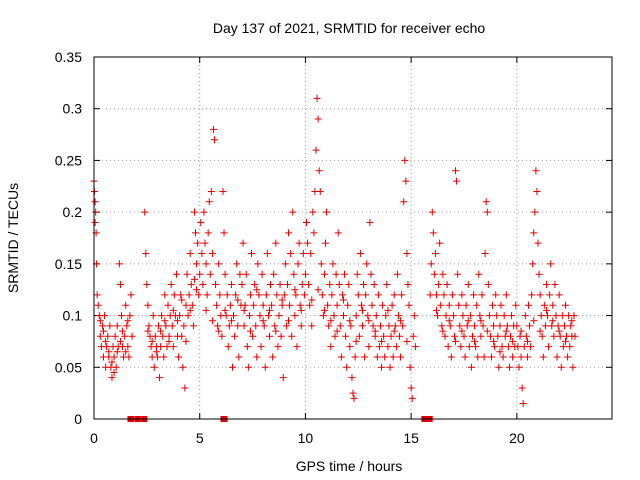 The width and height of the screenshot is (640, 480). Describe the element at coordinates (200, 438) in the screenshot. I see `x-tick-label: 5` at that location.